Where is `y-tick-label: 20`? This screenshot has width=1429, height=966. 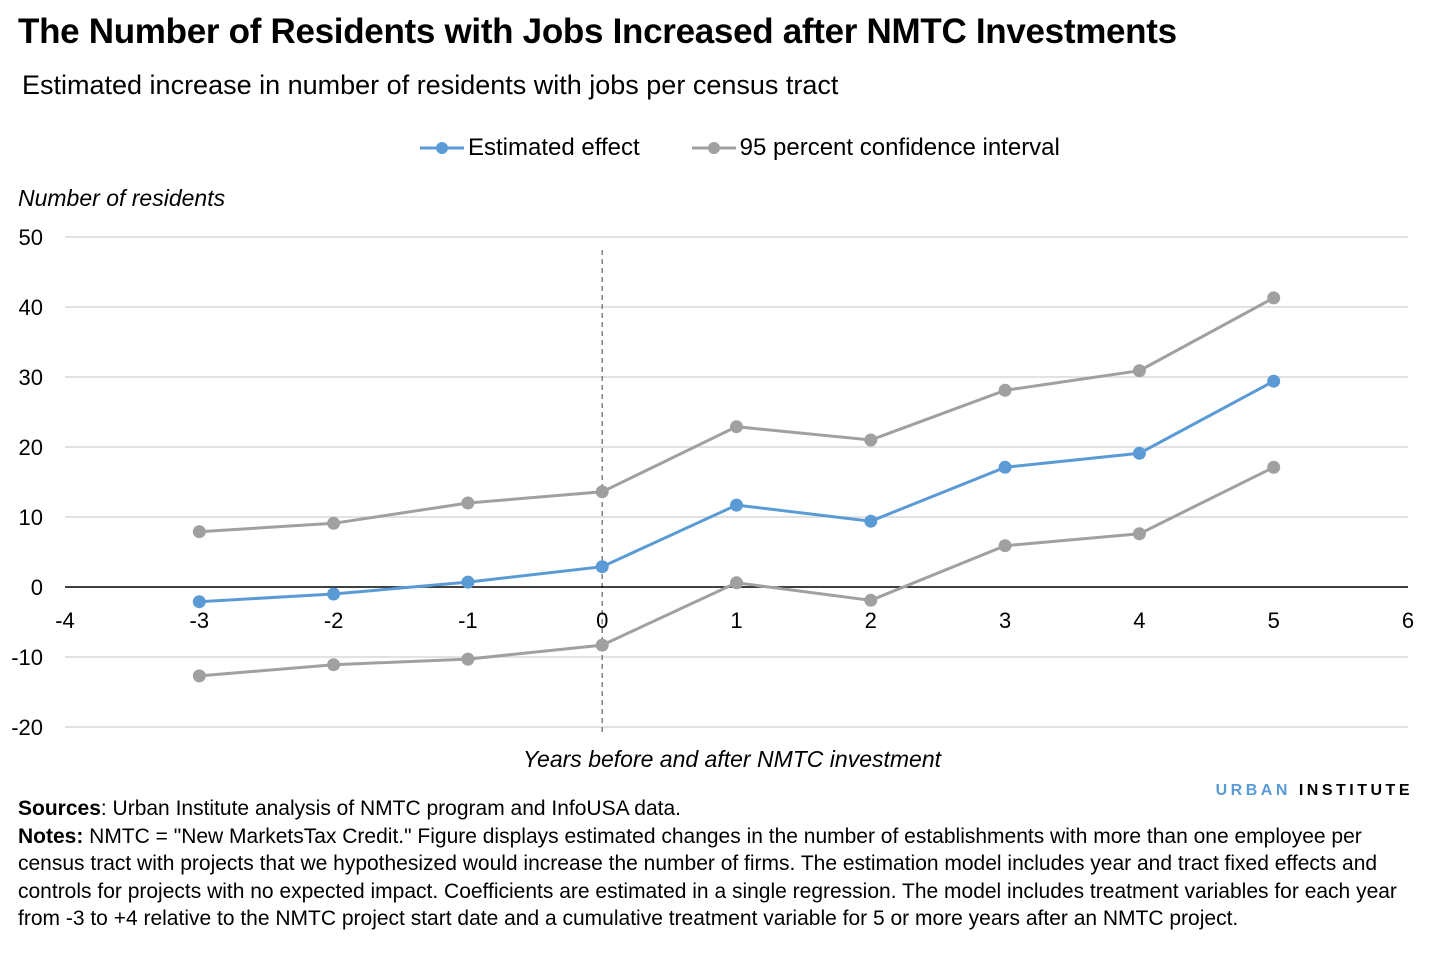 y-tick-label: 20 is located at coordinates (31, 447).